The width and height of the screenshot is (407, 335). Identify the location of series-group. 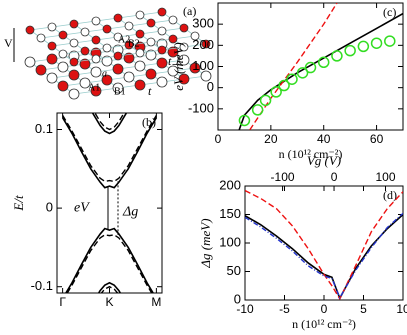
(109, 203).